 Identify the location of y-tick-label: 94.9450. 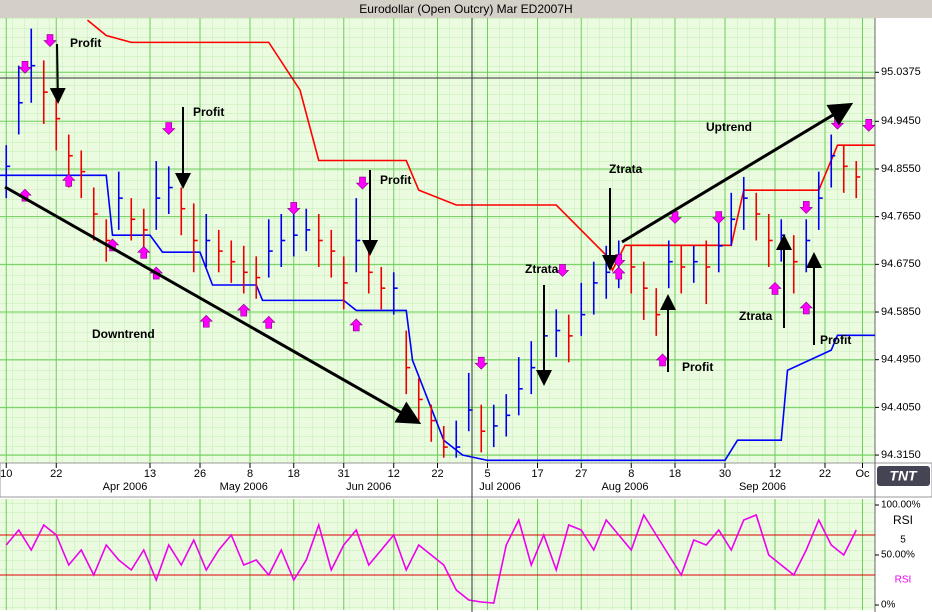
(901, 121).